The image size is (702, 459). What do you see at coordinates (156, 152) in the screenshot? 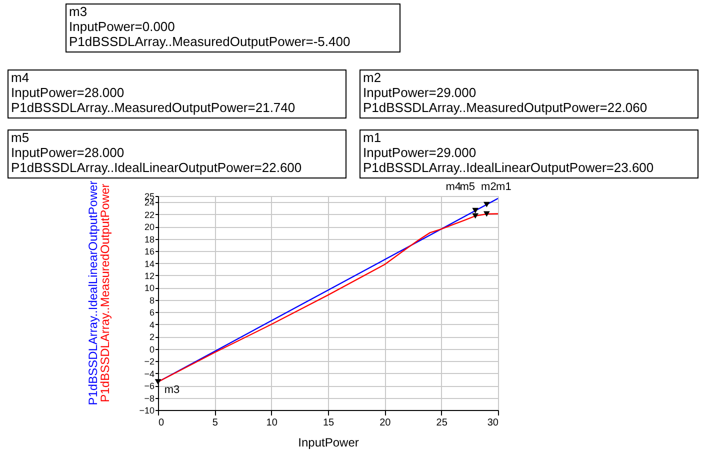
I see `text: m5 InputPower=28.000 P1dBSSDLArray..IdealLinearOutputPower=22.600` at bounding box center [156, 152].